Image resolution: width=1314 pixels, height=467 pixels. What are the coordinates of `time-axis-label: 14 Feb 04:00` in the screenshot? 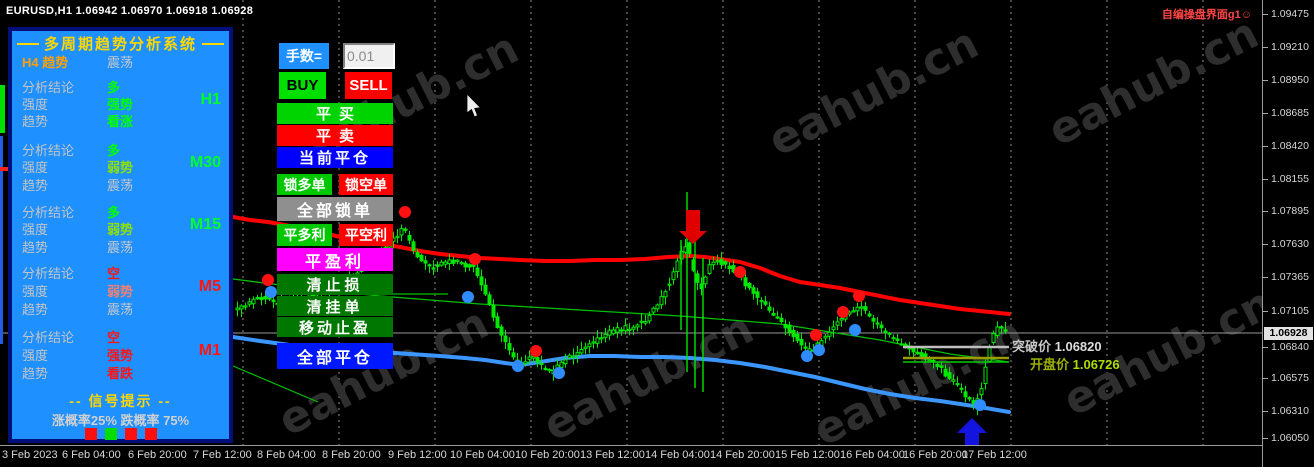 It's located at (677, 455).